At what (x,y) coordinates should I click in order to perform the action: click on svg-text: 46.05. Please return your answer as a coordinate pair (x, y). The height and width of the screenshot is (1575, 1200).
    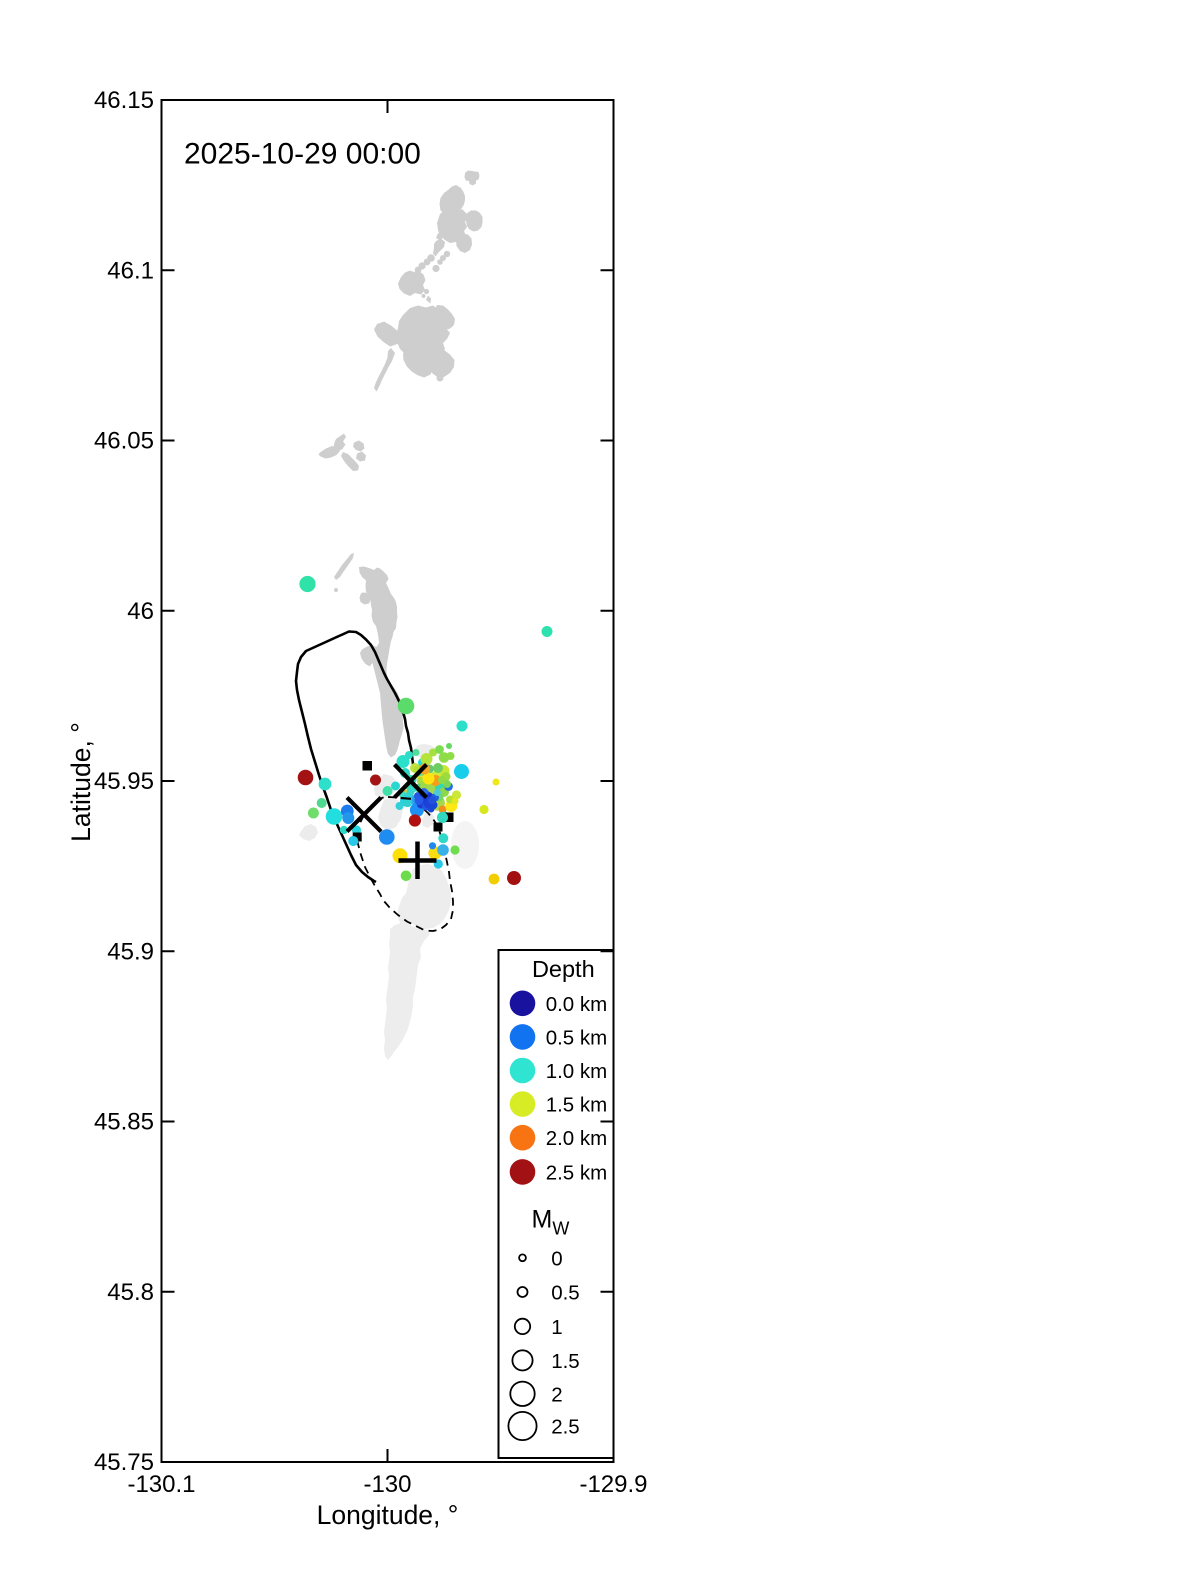
    Looking at the image, I should click on (124, 441).